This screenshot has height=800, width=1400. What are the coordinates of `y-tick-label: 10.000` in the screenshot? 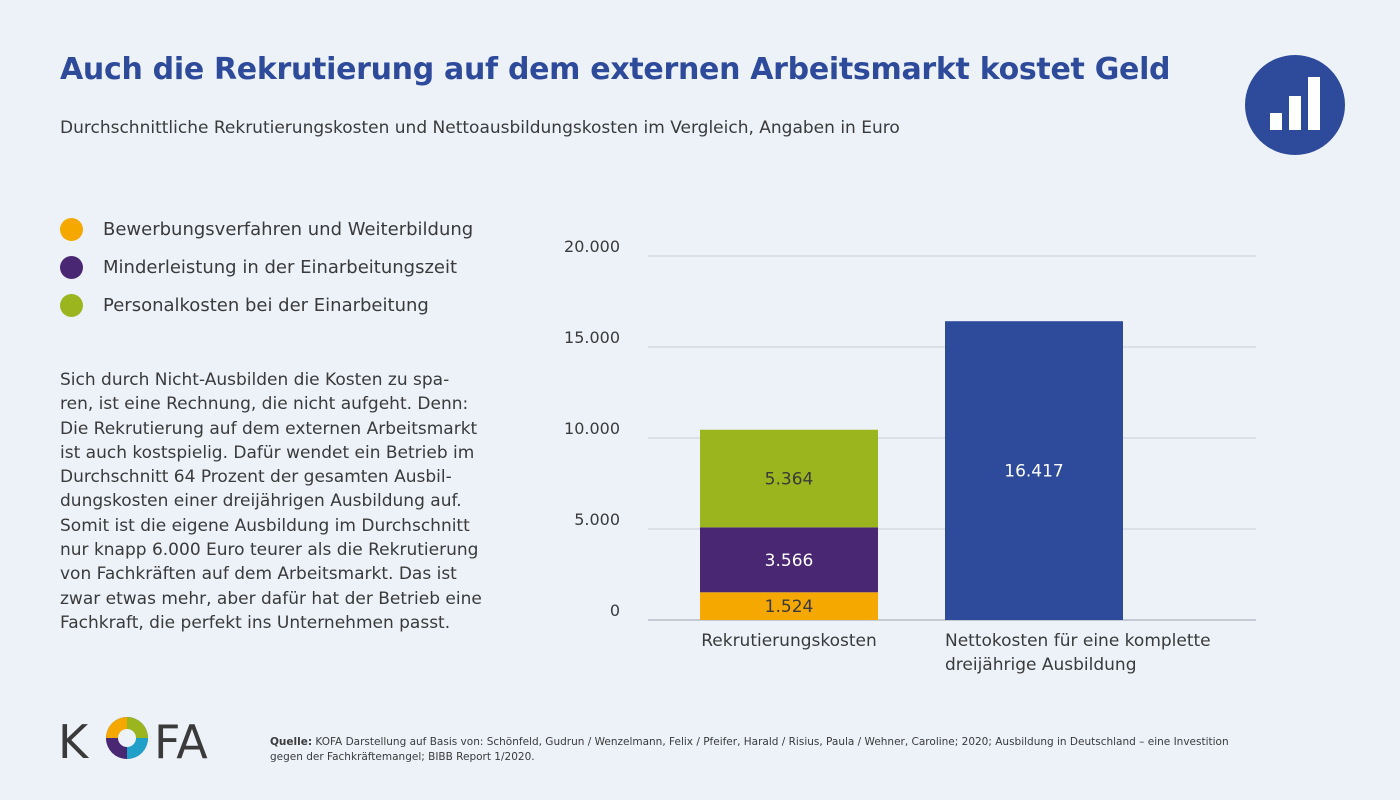 It's located at (592, 428).